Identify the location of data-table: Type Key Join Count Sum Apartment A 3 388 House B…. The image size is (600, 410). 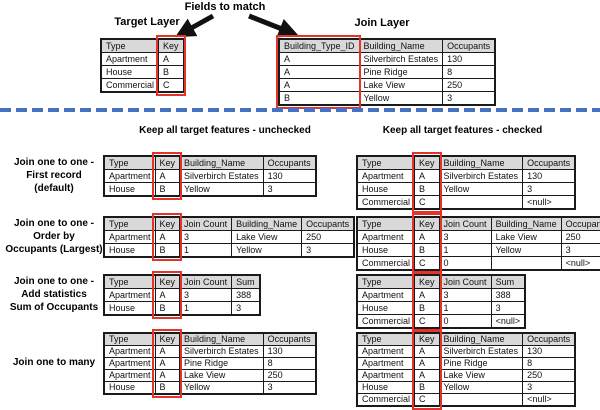
(441, 301).